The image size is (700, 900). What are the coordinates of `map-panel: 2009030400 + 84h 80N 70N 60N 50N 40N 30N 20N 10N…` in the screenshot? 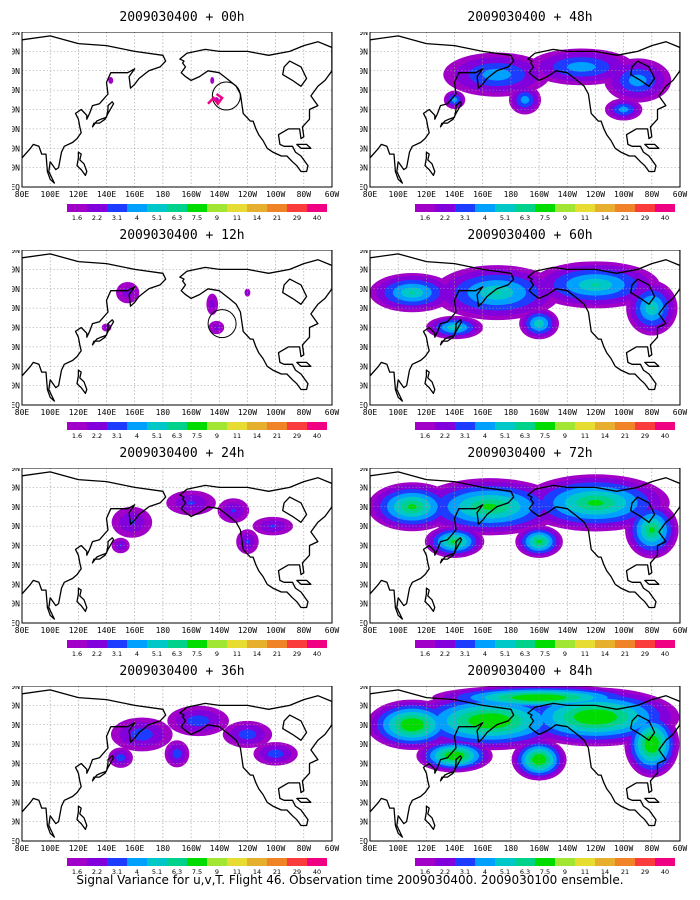 It's located at (530, 770).